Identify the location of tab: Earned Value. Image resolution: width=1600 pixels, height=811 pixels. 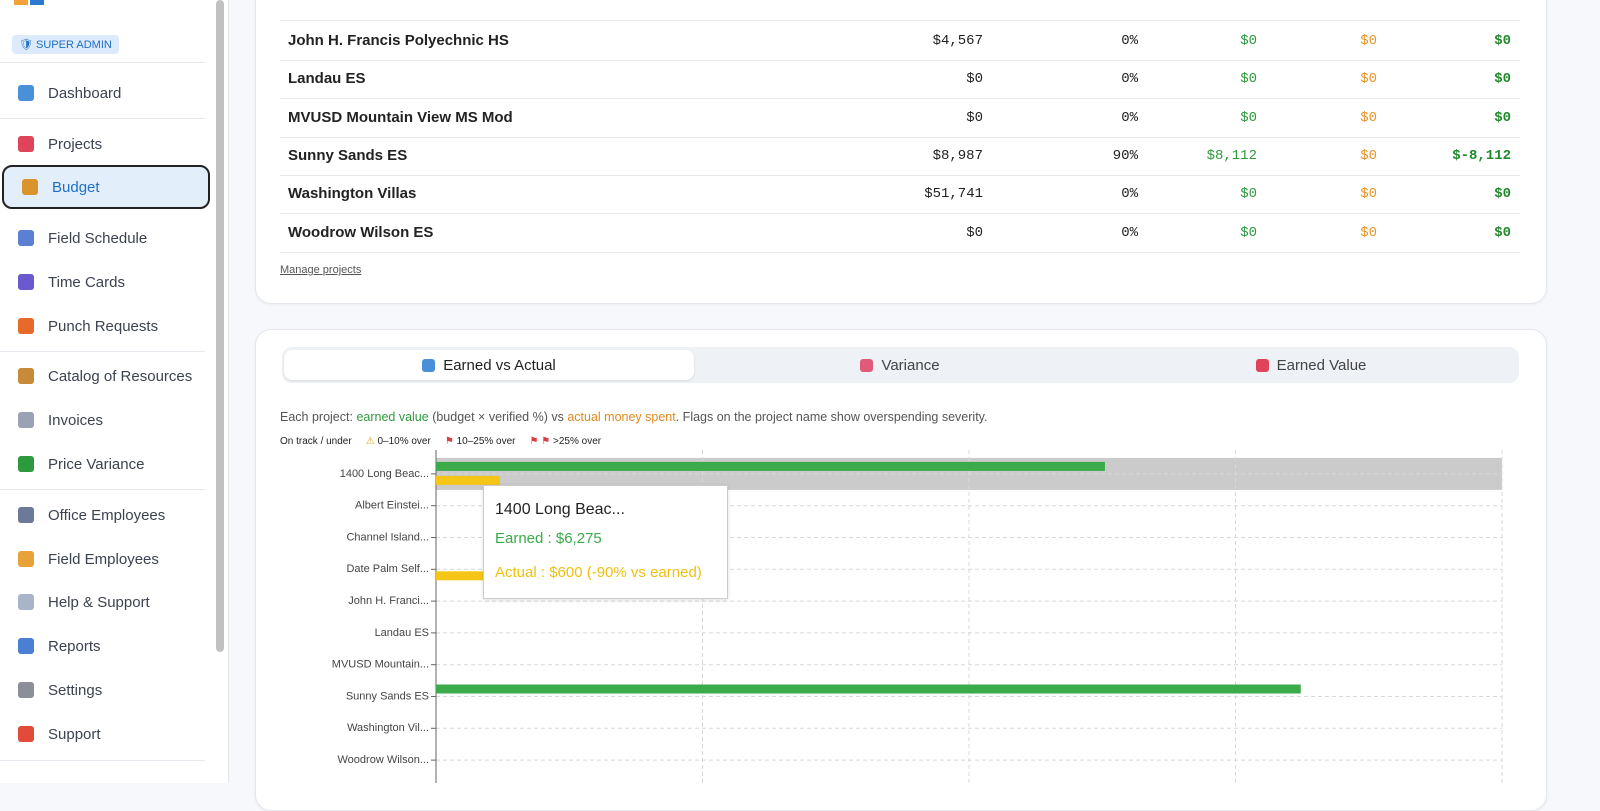
(1311, 365).